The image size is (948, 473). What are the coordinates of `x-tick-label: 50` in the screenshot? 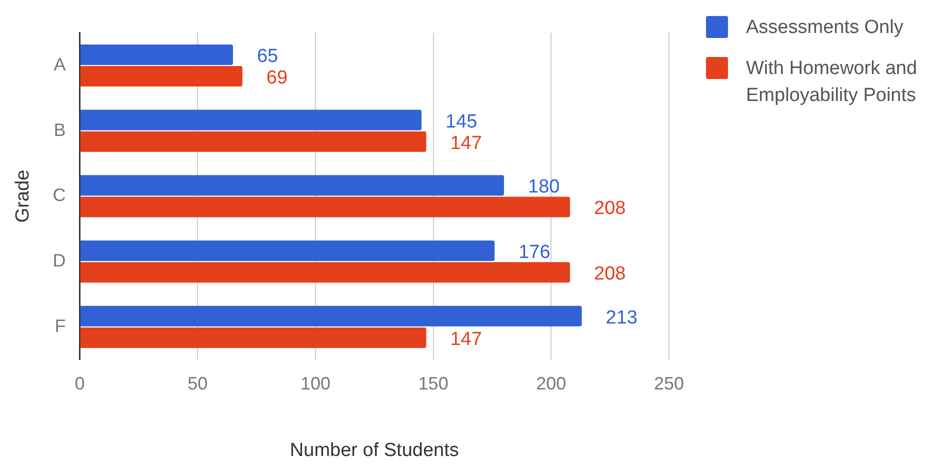 It's located at (198, 383).